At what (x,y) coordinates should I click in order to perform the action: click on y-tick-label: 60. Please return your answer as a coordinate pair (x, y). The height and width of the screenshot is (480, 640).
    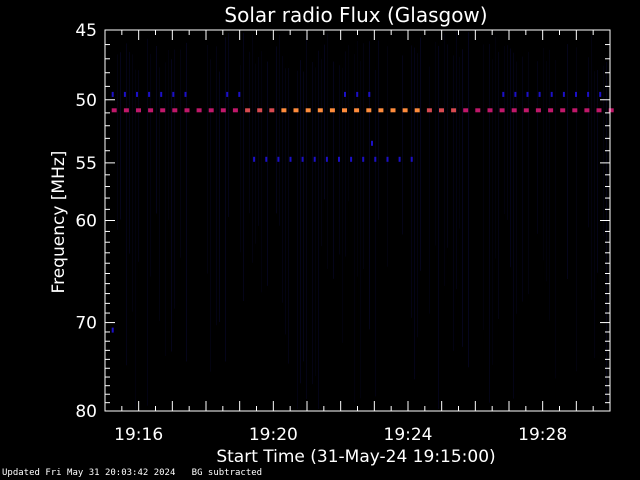
    Looking at the image, I should click on (86, 222).